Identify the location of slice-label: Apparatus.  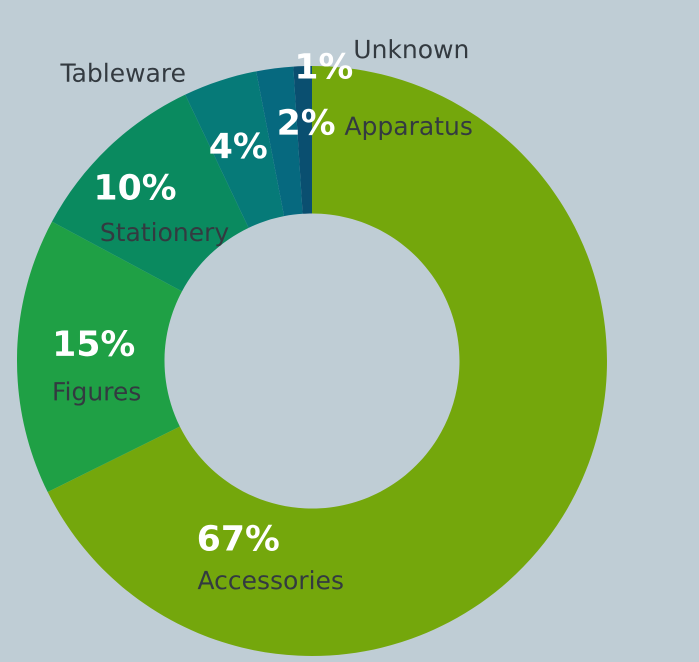
(408, 128).